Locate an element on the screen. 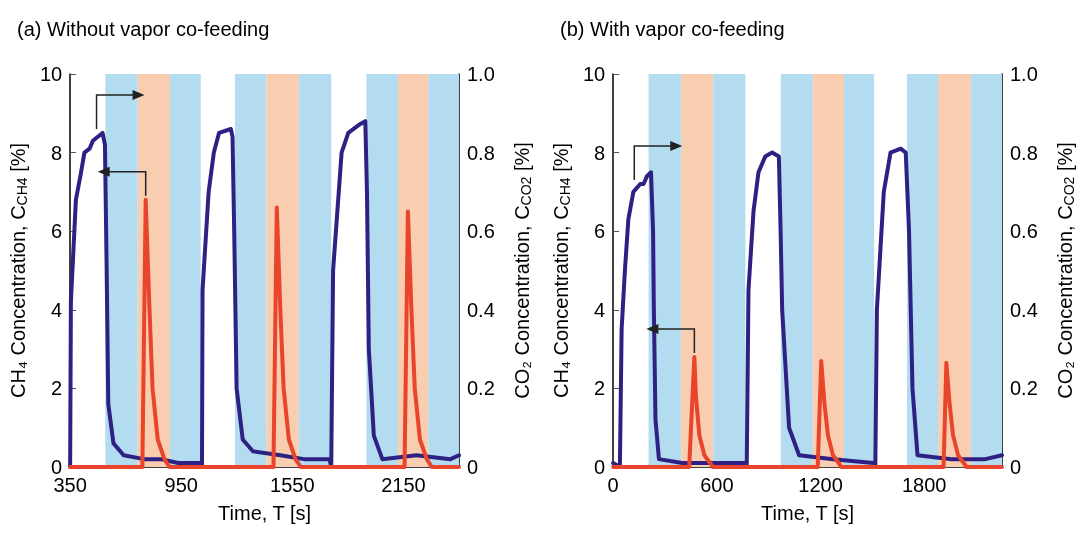  x-tick-label: 1200 is located at coordinates (820, 485).